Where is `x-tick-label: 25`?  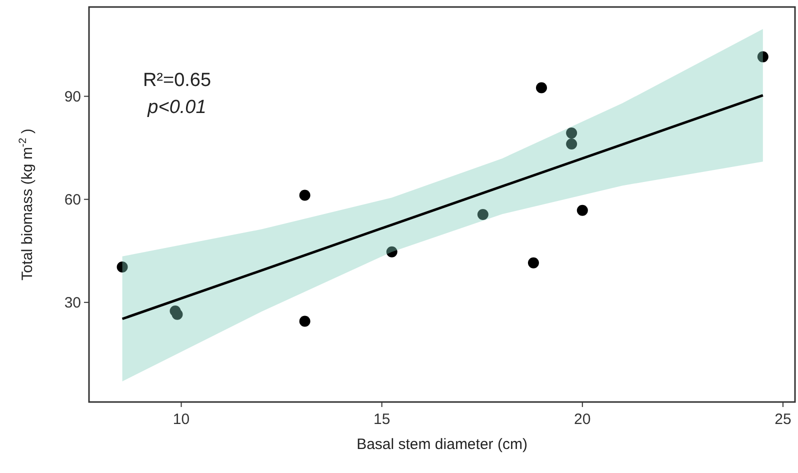
x-tick-label: 25 is located at coordinates (783, 419).